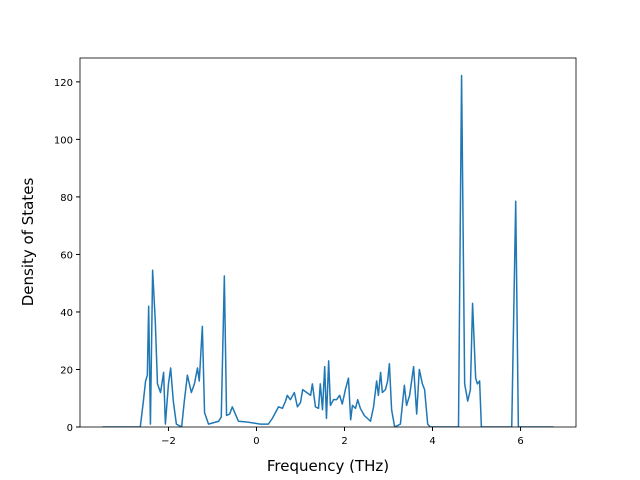 Image resolution: width=640 pixels, height=480 pixels. Describe the element at coordinates (66, 370) in the screenshot. I see `y-tick-label: 20` at that location.